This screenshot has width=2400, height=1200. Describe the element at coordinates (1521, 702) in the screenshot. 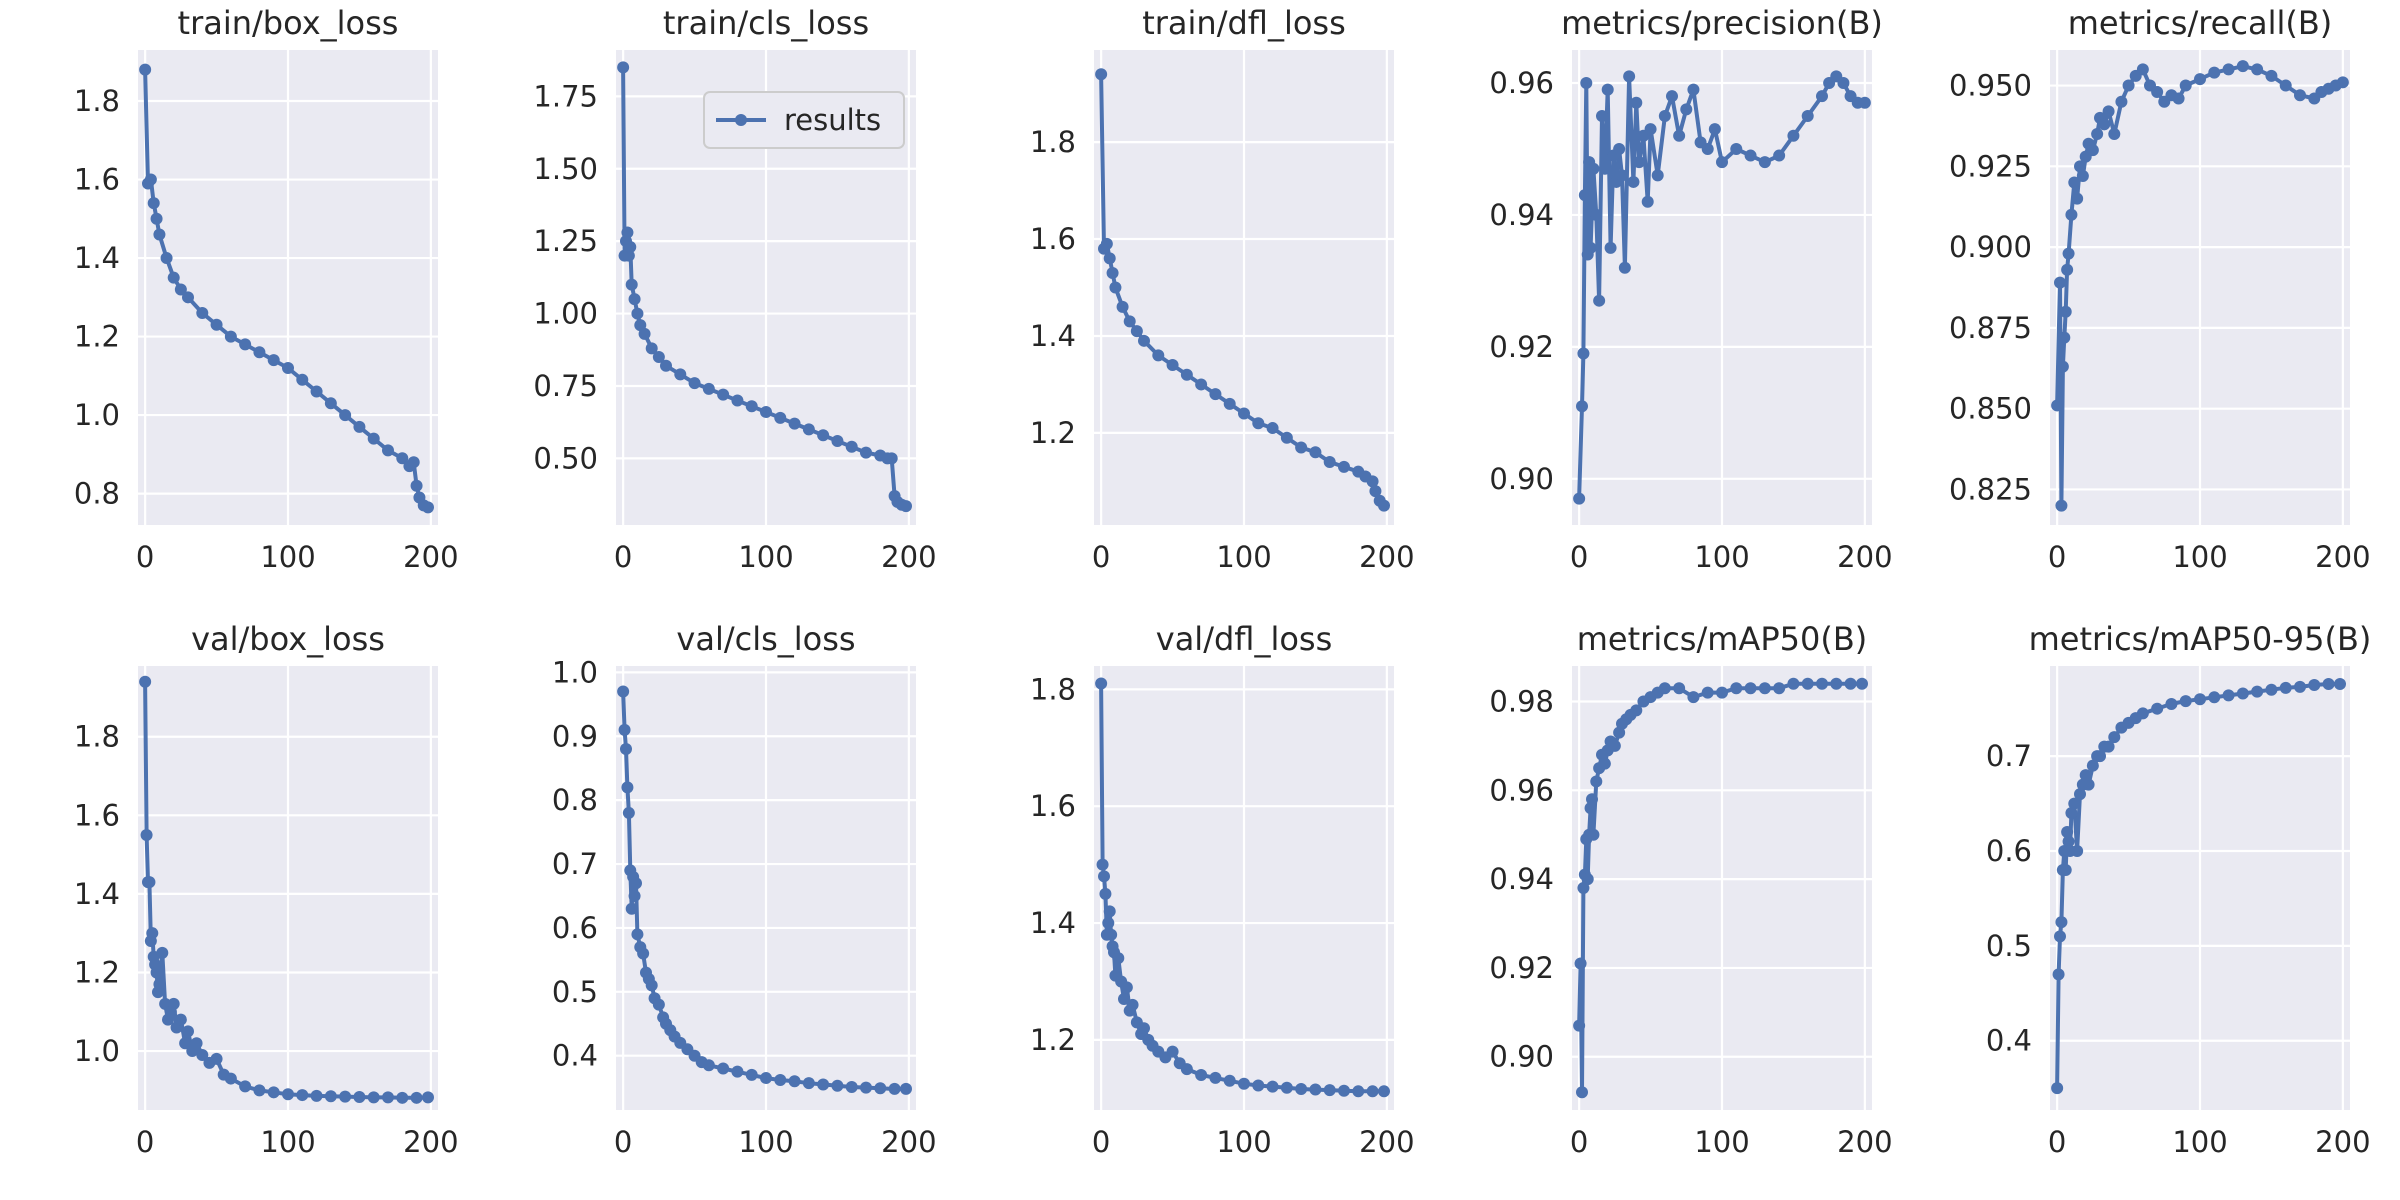

I see `y-tick-label: 0.98` at that location.